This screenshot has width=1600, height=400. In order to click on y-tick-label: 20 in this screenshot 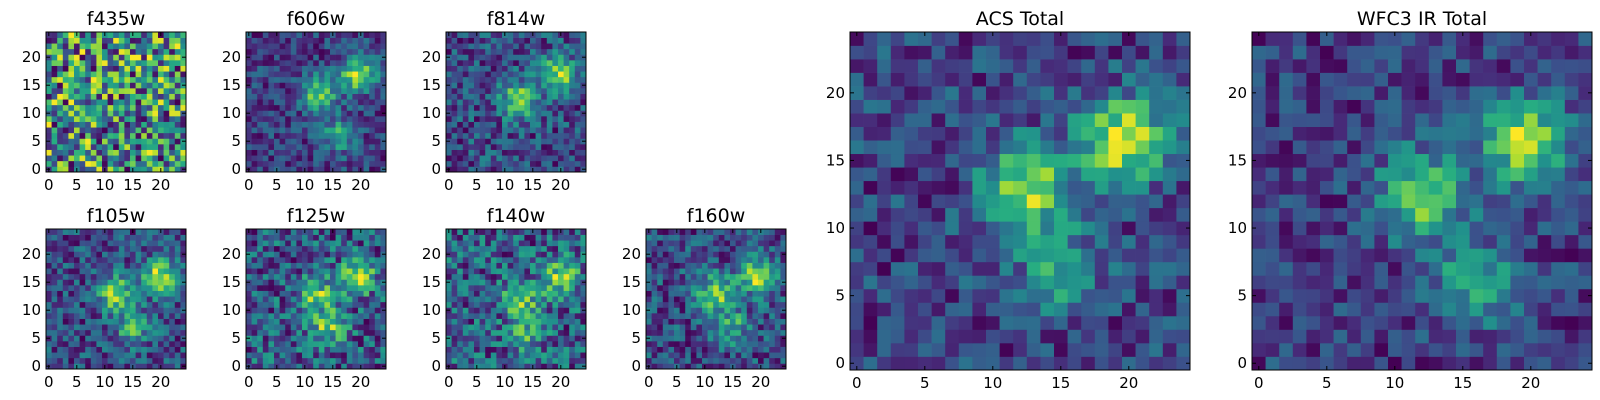, I will do `click(431, 57)`.